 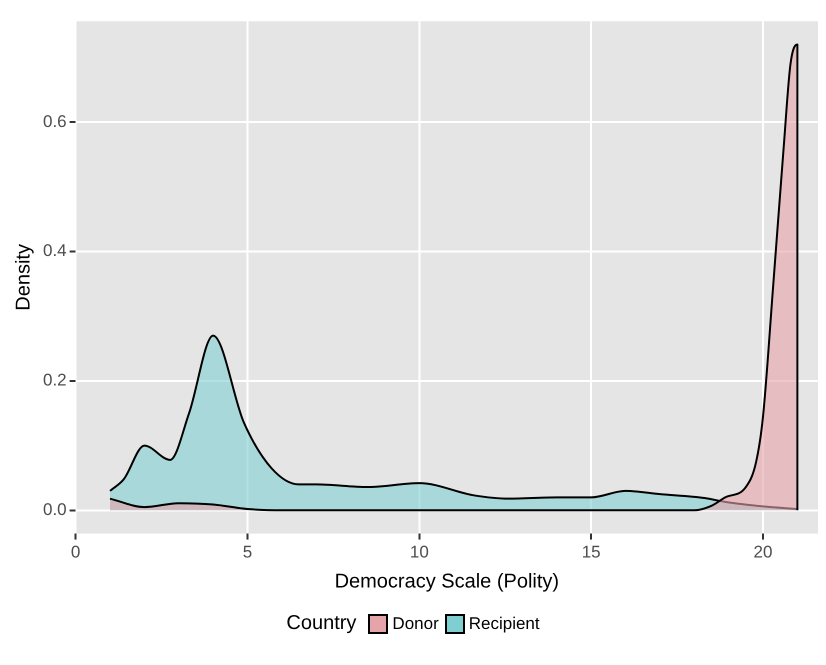 What do you see at coordinates (54, 380) in the screenshot?
I see `y-tick-label: 0.2` at bounding box center [54, 380].